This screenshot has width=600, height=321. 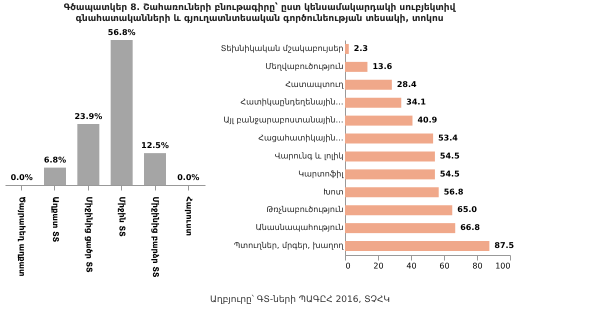 I want to click on data-label: 6.8%, so click(x=55, y=160).